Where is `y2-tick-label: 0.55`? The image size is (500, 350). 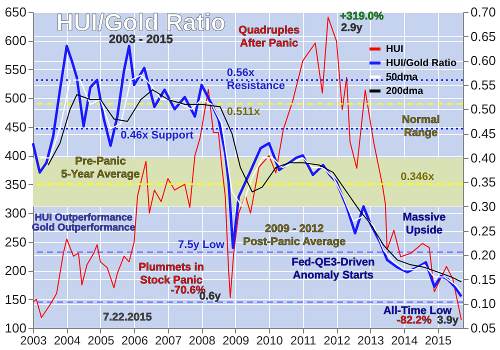 y2-tick-label: 0.55 is located at coordinates (483, 84).